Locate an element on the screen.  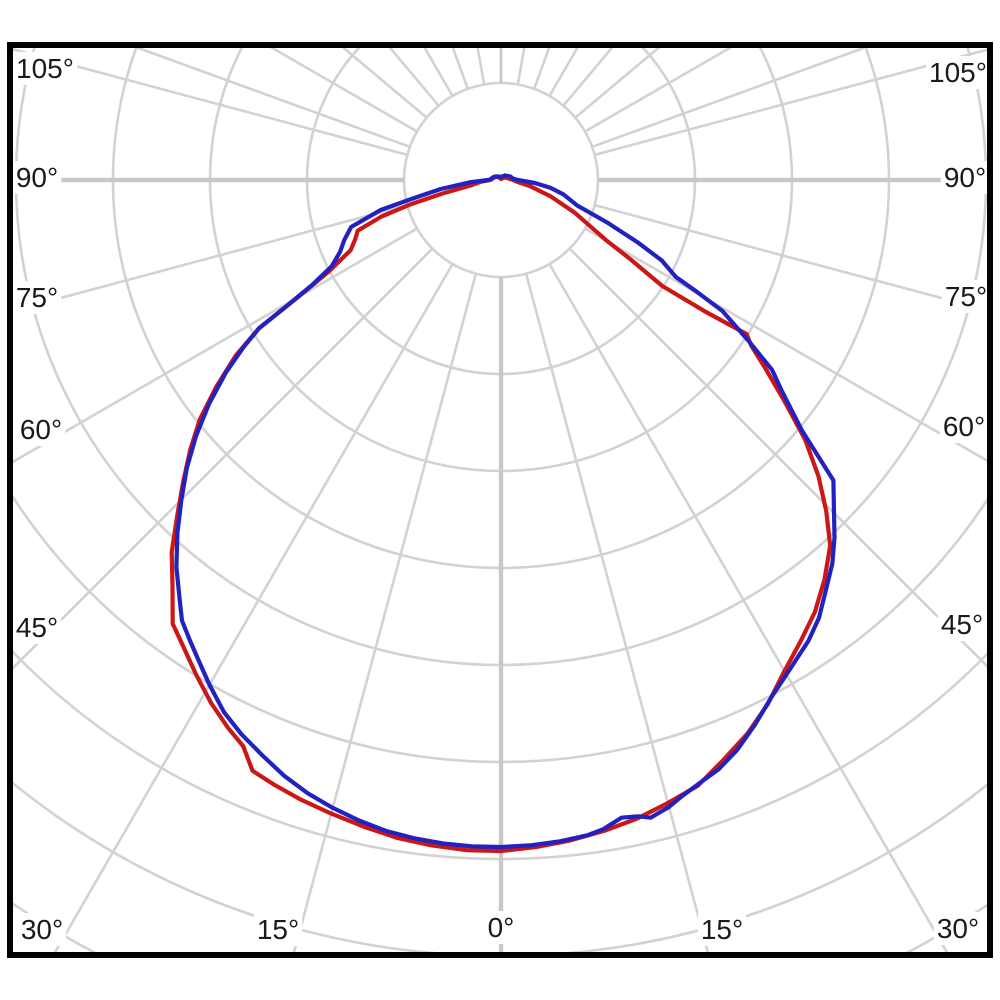
angle-label: 0° is located at coordinates (501, 927).